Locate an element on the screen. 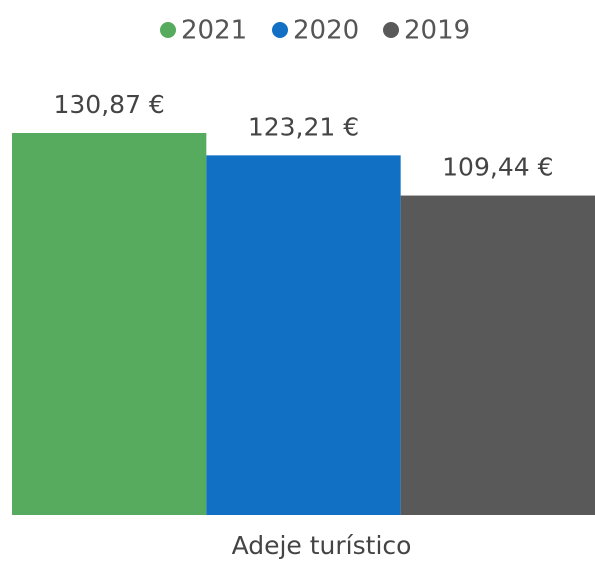 The image size is (595, 563). legend-label: 2019 is located at coordinates (437, 31).